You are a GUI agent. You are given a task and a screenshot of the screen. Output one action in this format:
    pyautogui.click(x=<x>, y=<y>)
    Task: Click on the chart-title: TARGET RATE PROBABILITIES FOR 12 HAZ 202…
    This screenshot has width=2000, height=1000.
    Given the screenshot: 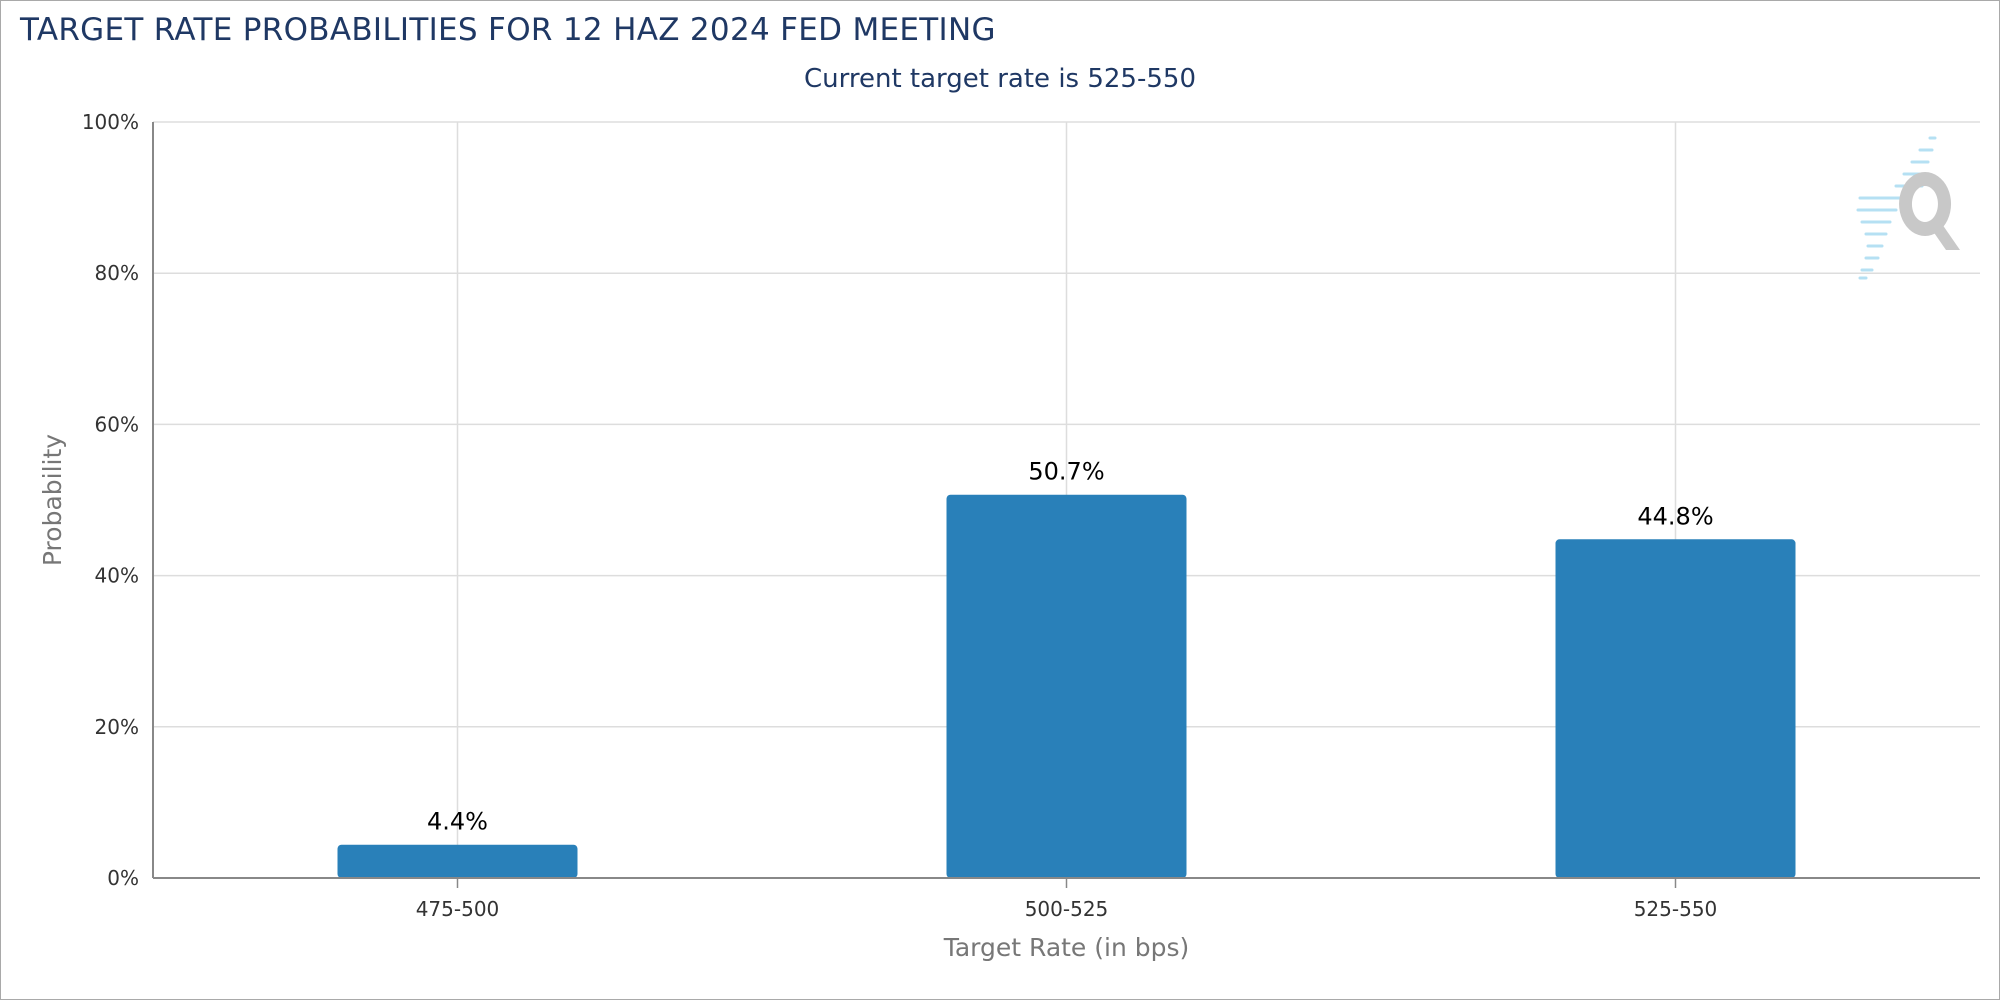 What is the action you would take?
    pyautogui.click(x=508, y=30)
    